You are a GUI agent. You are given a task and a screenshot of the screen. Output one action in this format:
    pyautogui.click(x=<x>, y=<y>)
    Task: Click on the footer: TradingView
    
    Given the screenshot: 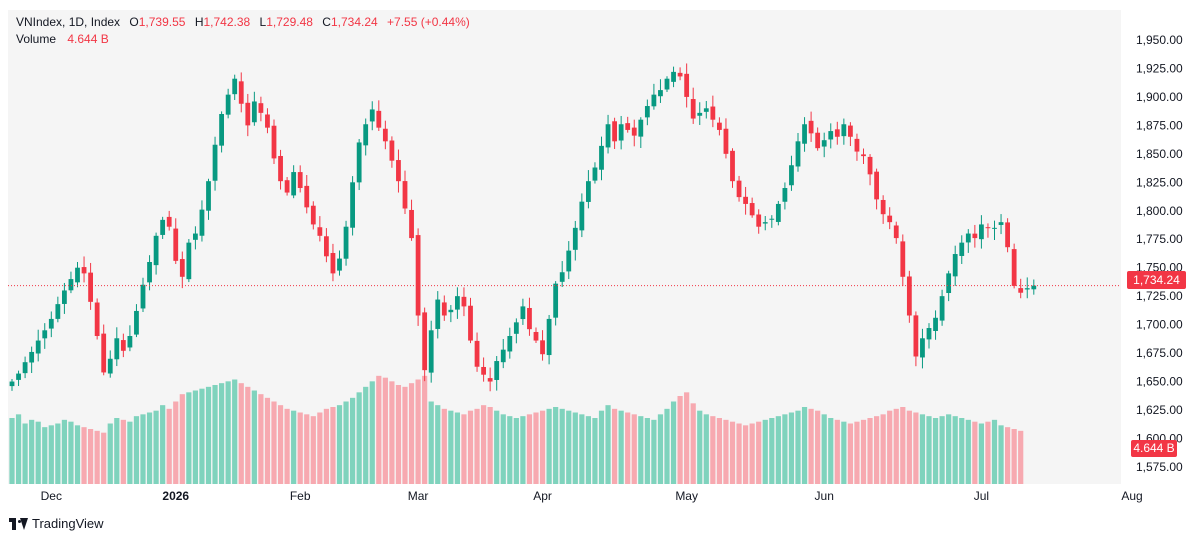 What is the action you would take?
    pyautogui.click(x=56, y=523)
    